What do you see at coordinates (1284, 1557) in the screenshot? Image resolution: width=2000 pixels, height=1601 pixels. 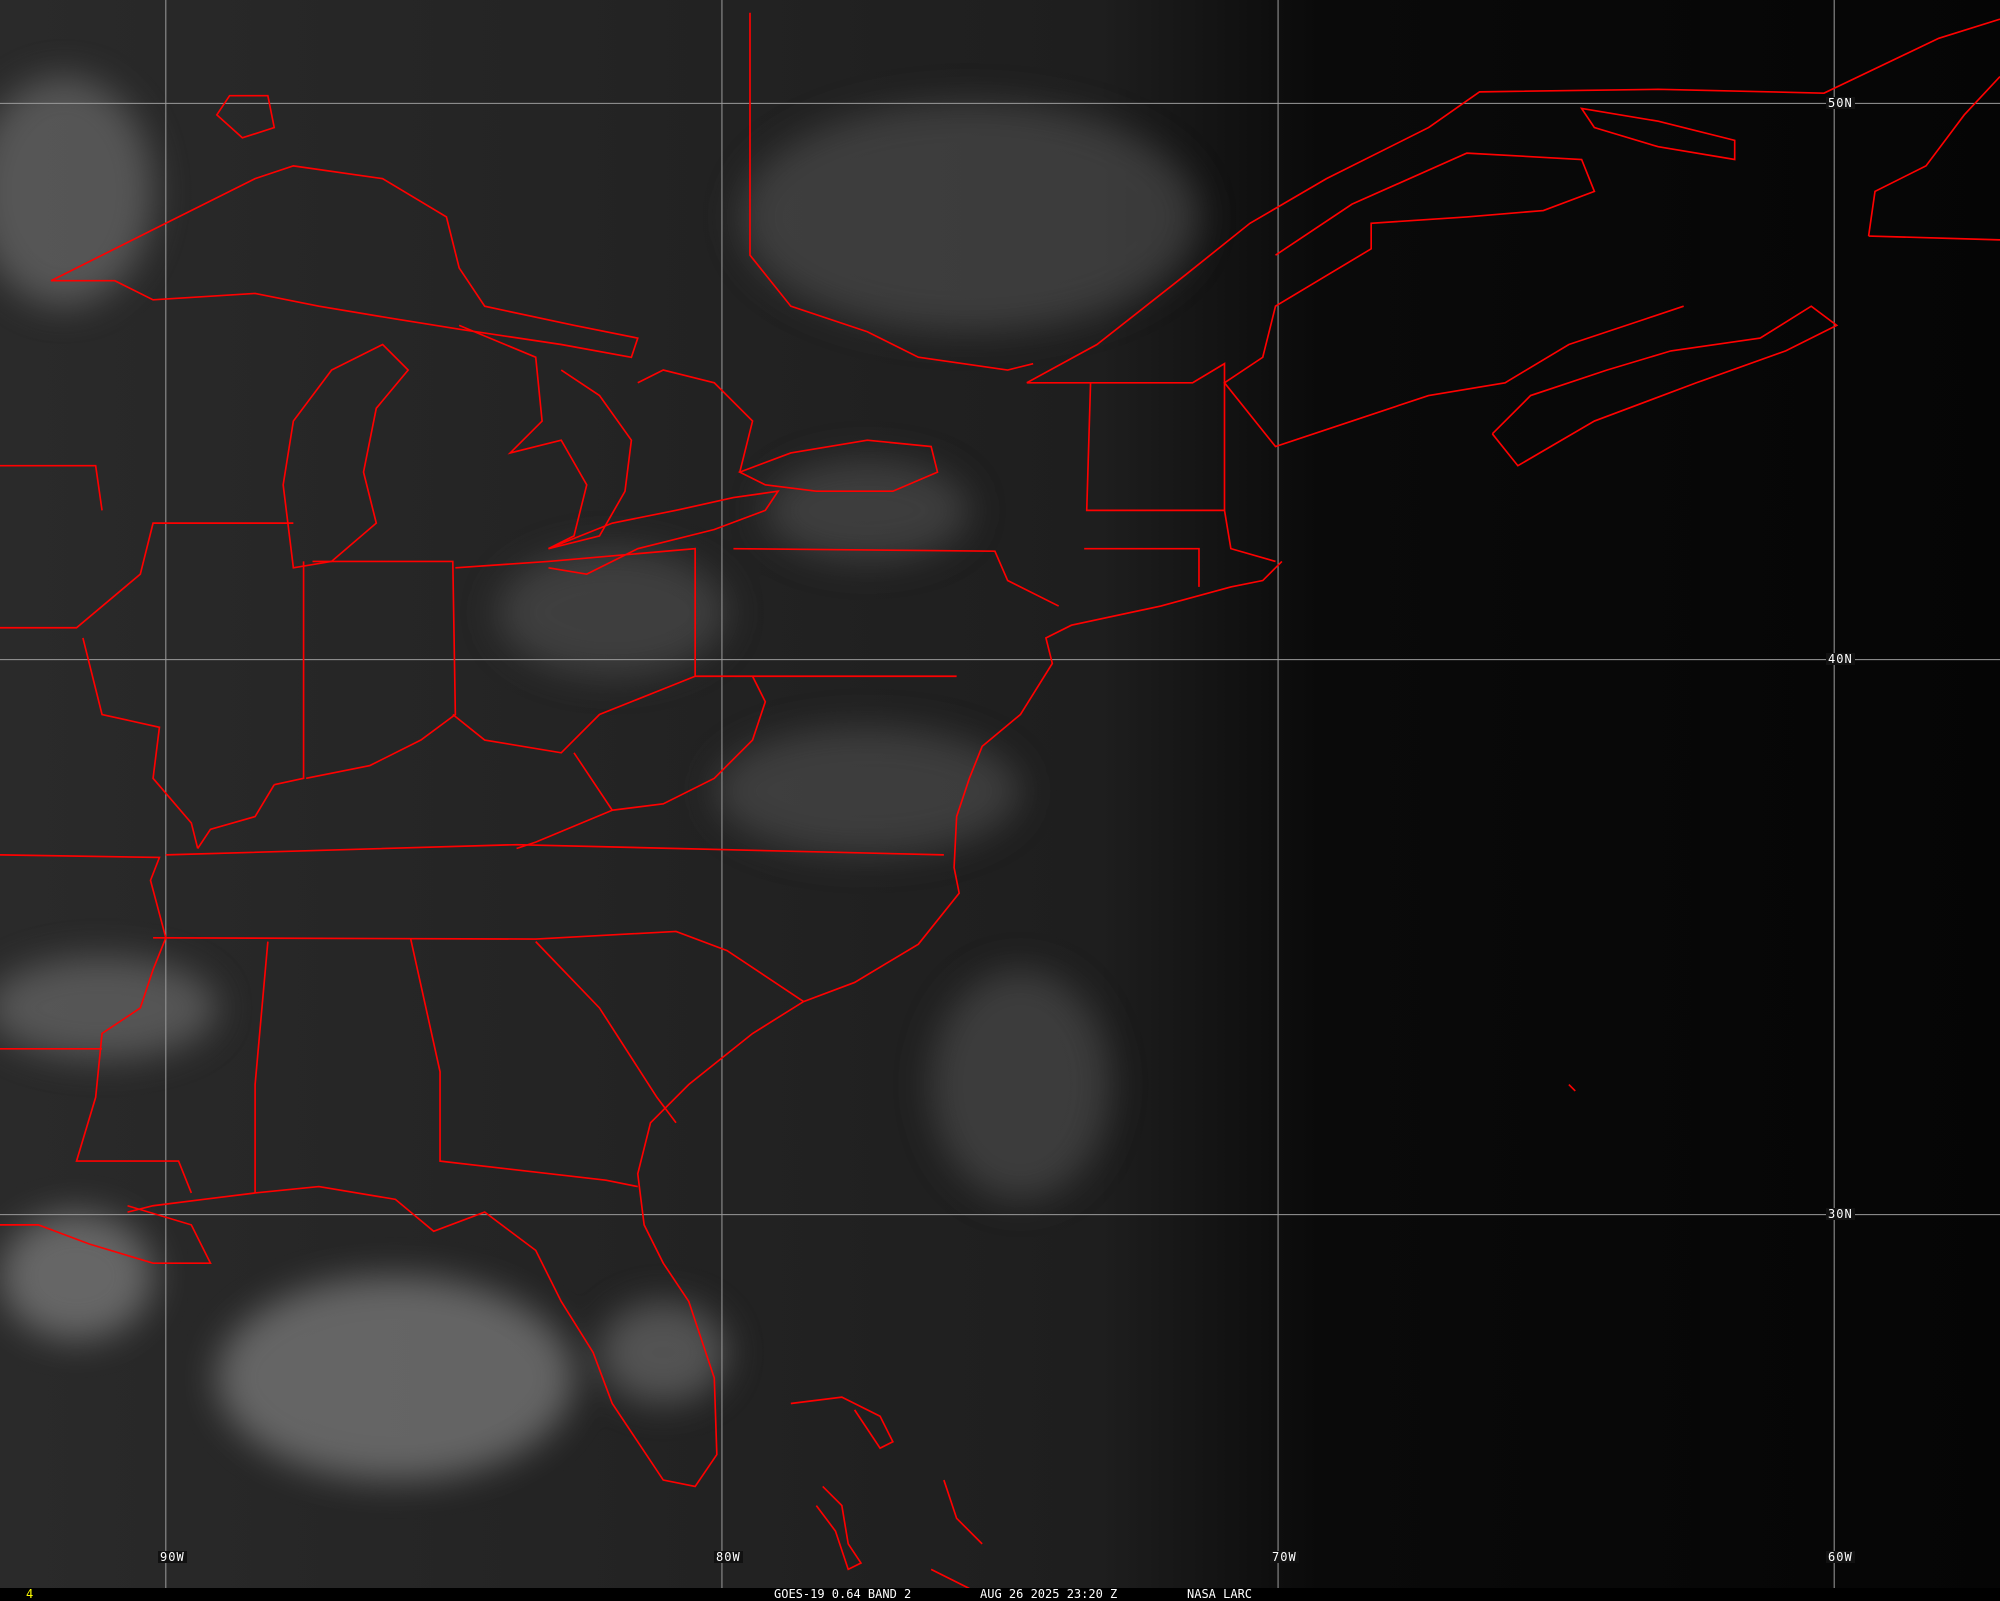 I see `longitude-label-70w: 70W` at bounding box center [1284, 1557].